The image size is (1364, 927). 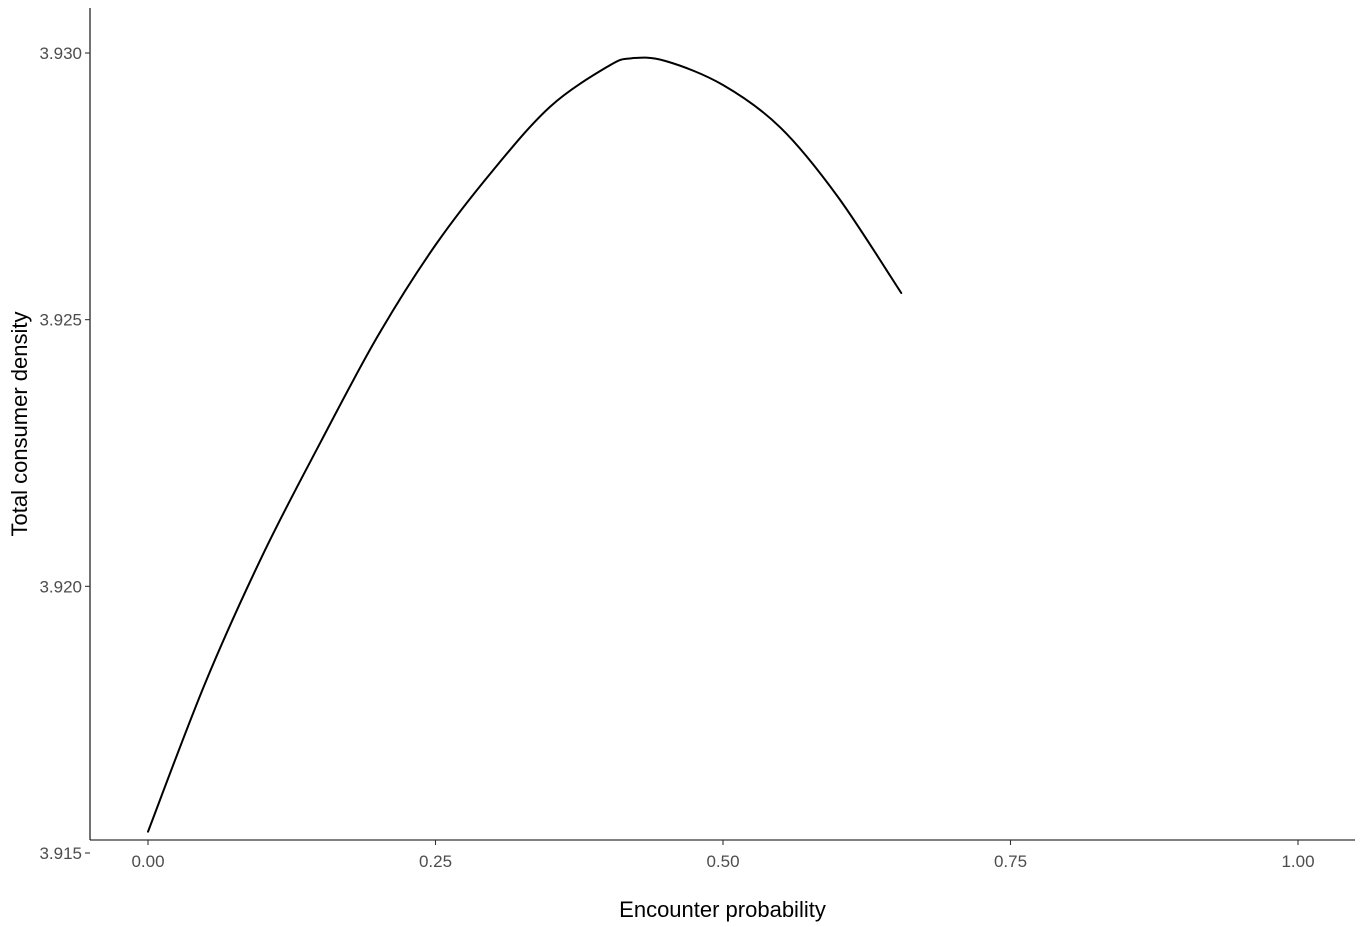 What do you see at coordinates (1010, 861) in the screenshot?
I see `x-tick-label: 0.75` at bounding box center [1010, 861].